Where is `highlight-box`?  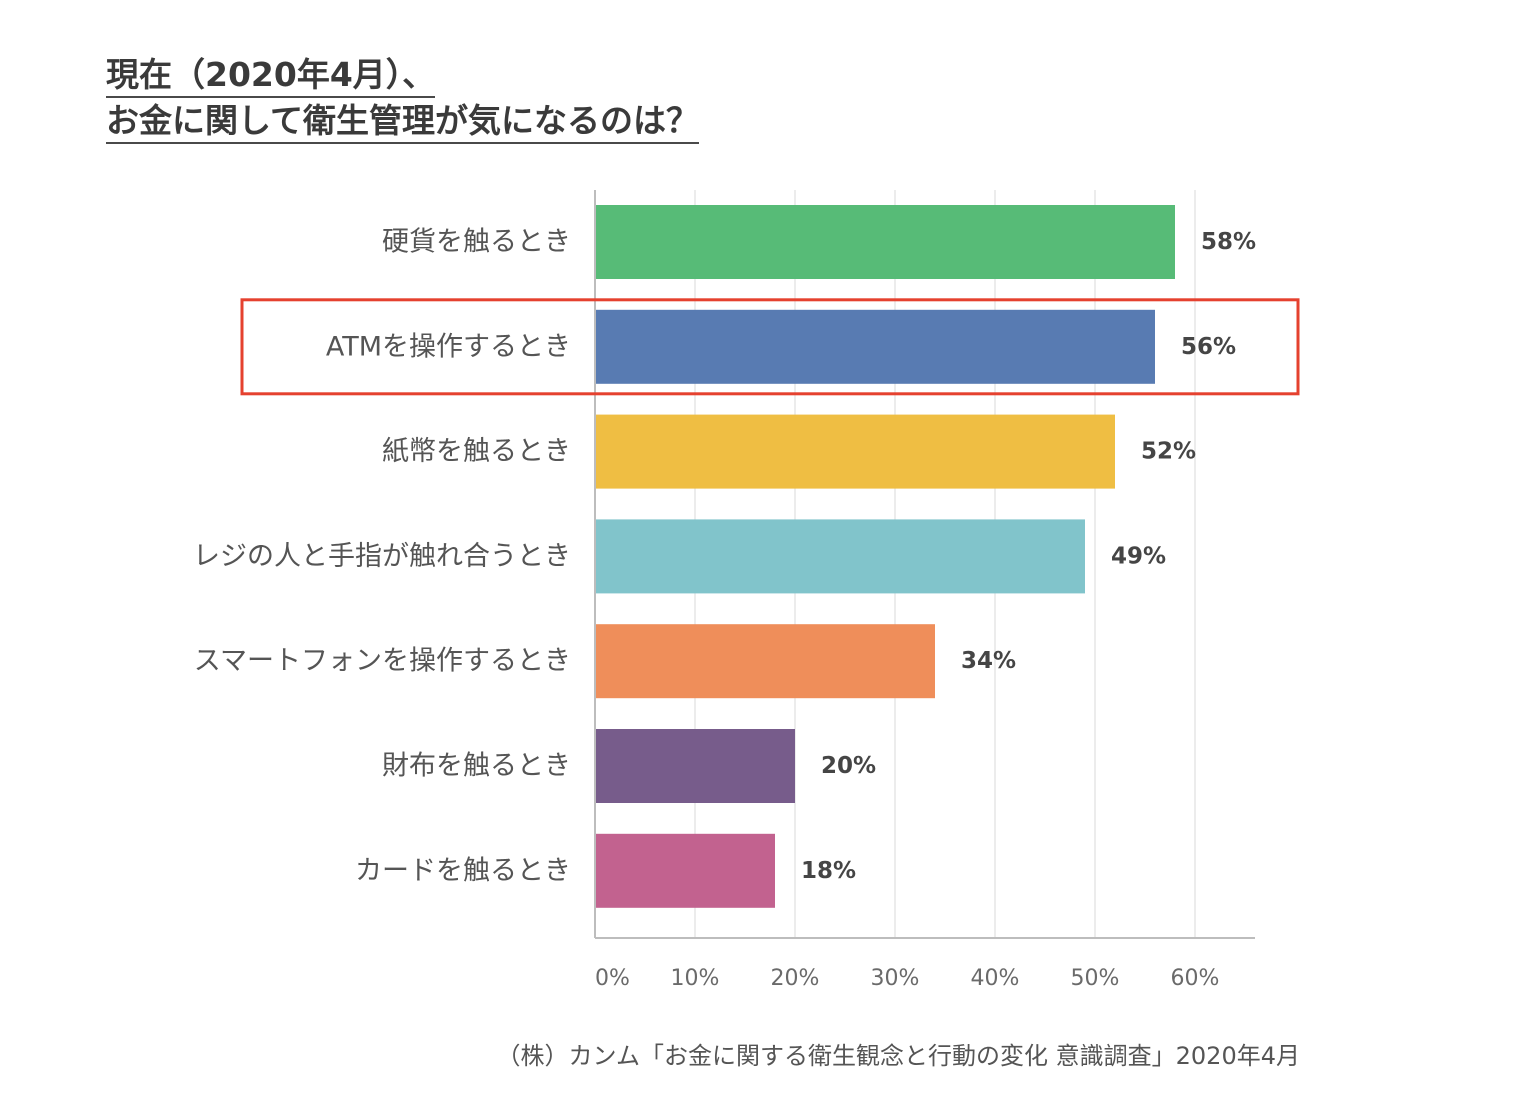
highlight-box is located at coordinates (770, 347).